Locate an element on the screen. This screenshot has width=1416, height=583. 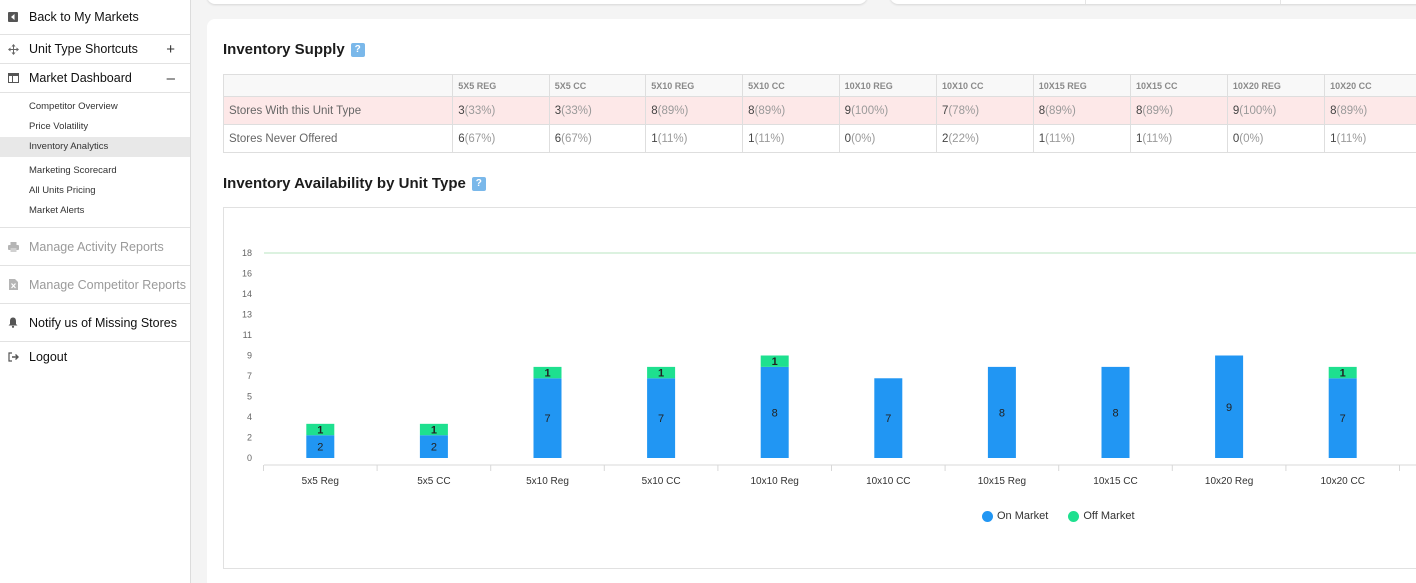
column-header: 5X5 REG is located at coordinates (501, 85).